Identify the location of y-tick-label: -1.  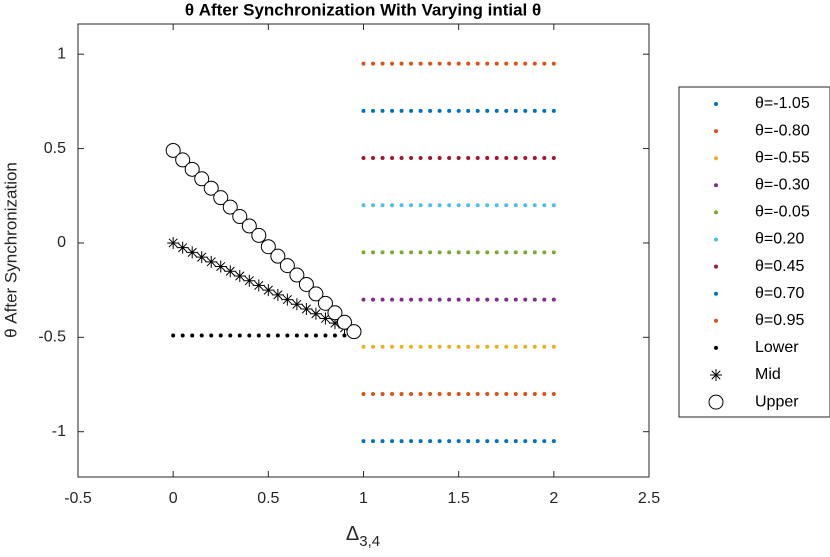
(59, 431).